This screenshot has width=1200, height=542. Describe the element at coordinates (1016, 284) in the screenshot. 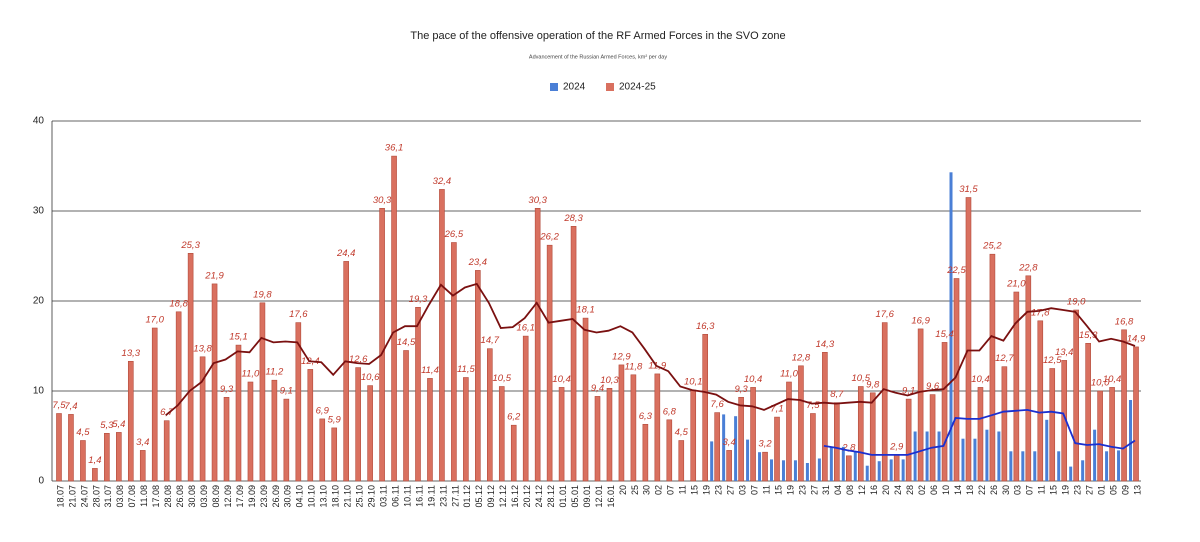

I see `data-label: 21,0` at that location.